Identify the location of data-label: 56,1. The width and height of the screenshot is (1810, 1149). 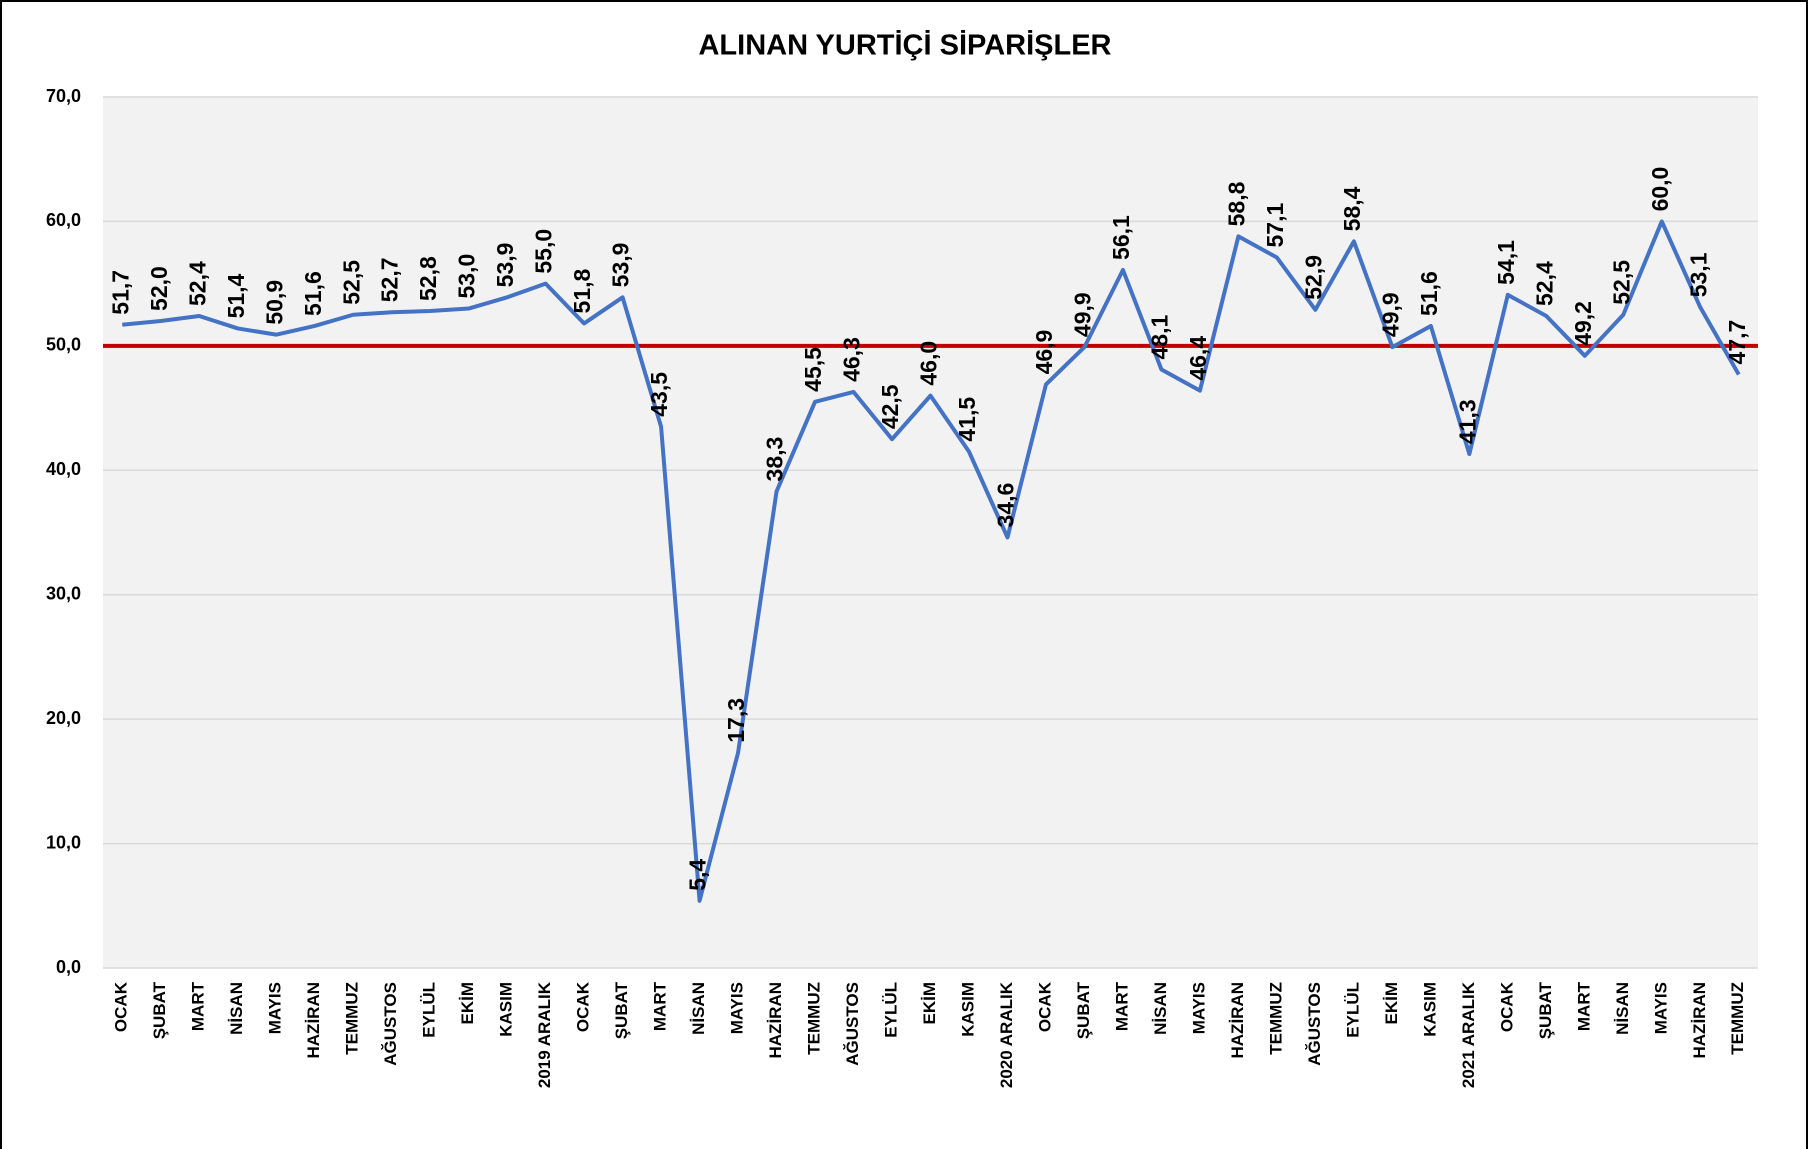
(1121, 237).